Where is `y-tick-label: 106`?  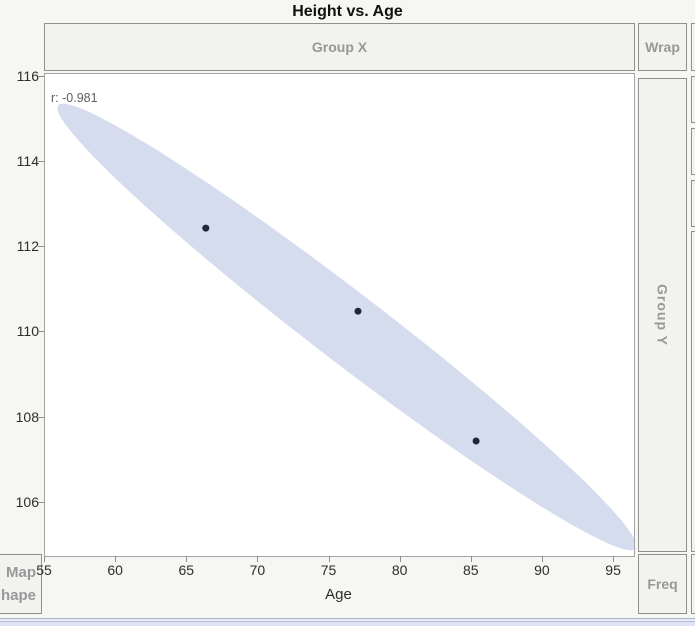
y-tick-label: 106 is located at coordinates (27, 501).